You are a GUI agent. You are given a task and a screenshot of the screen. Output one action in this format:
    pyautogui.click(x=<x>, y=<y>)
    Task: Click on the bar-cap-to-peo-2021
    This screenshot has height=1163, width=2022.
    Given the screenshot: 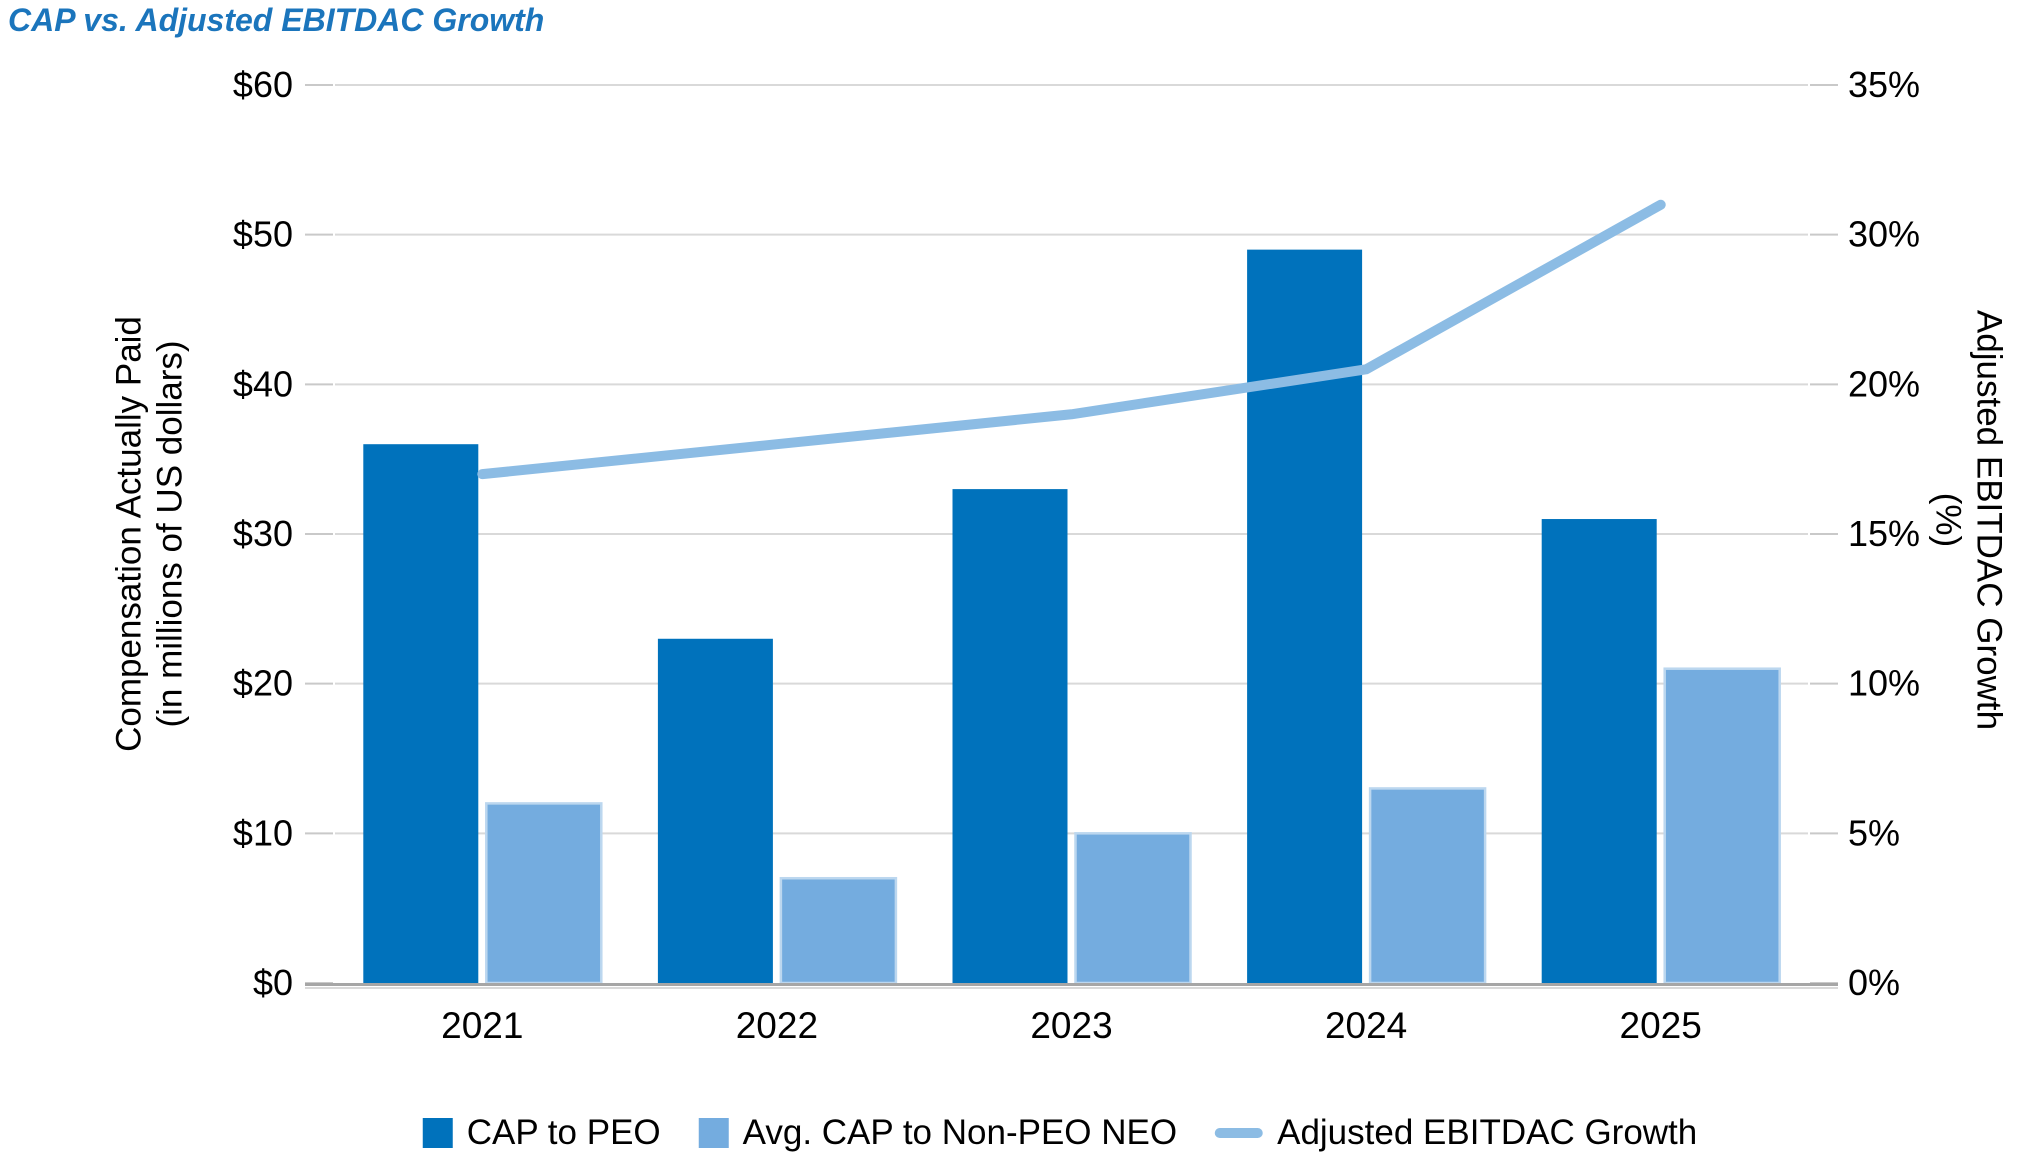 What is the action you would take?
    pyautogui.click(x=421, y=713)
    